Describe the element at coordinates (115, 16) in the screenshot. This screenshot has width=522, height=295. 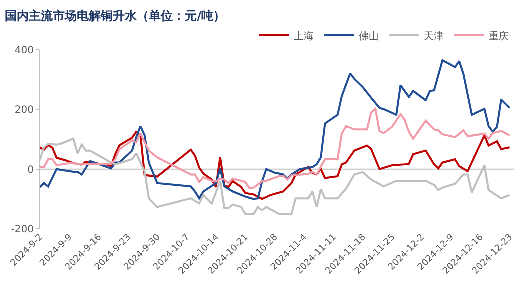
I see `chart-title: 国内主流市场电解铜升水（单位：元/吨）` at that location.